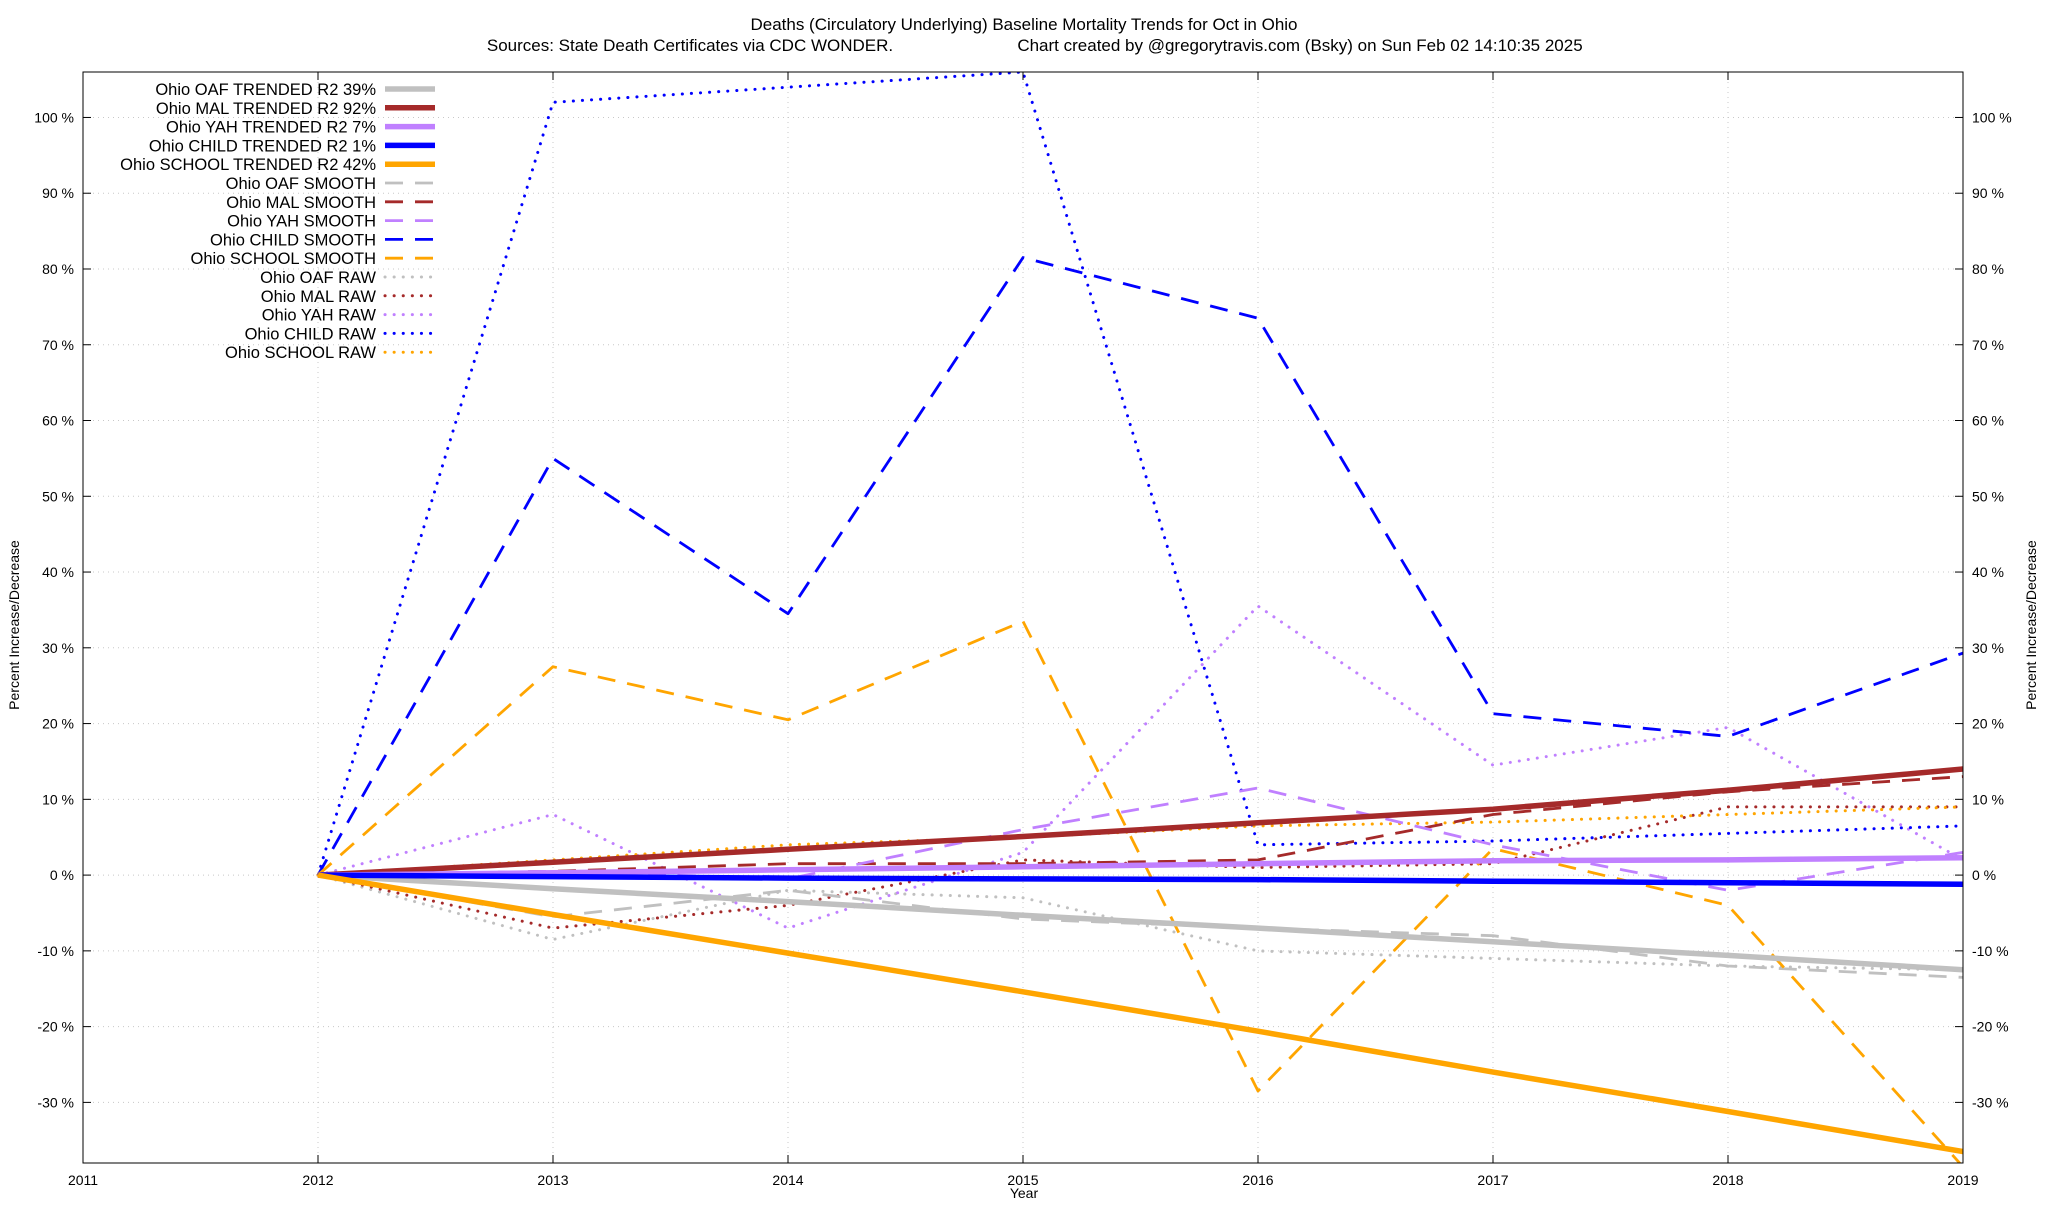 The height and width of the screenshot is (1205, 2048). I want to click on x-tick-label: 2016, so click(1257, 1180).